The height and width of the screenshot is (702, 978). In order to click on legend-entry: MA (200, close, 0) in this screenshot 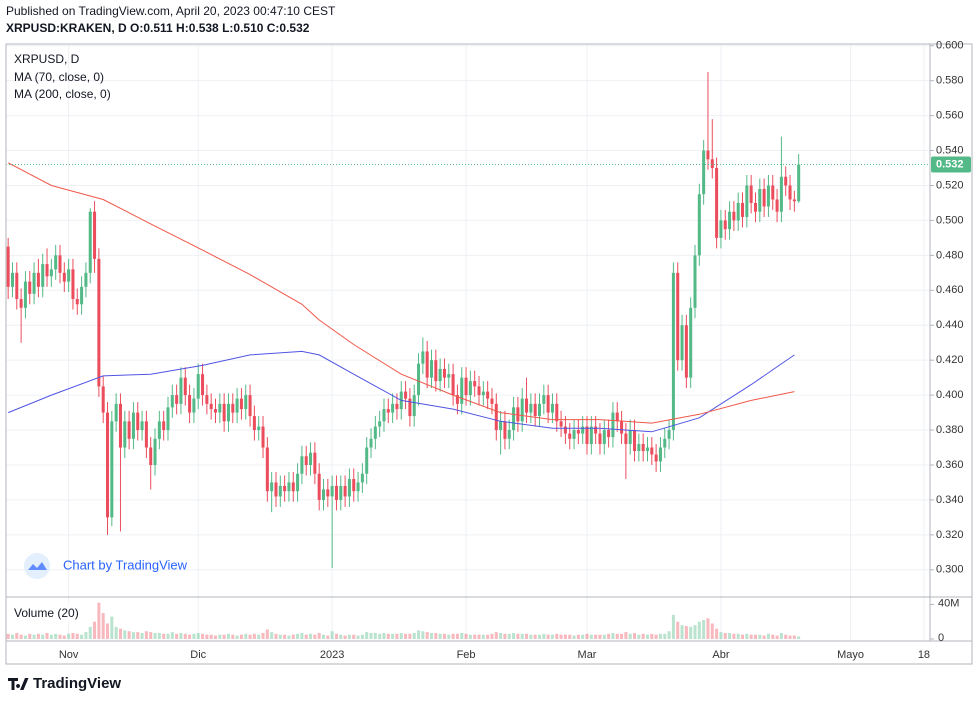, I will do `click(62, 94)`.